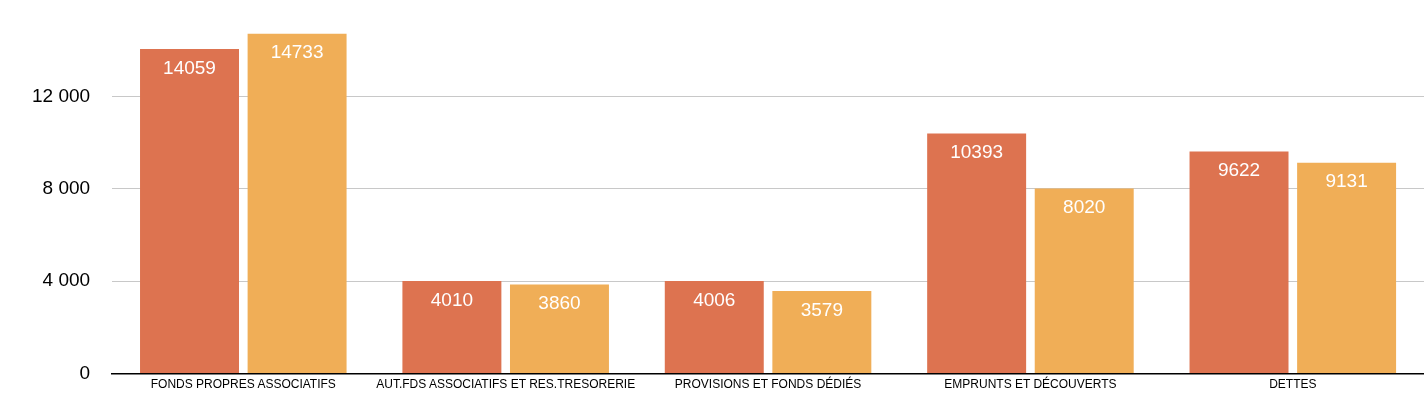 Image resolution: width=1424 pixels, height=407 pixels. What do you see at coordinates (714, 299) in the screenshot?
I see `data-label: 4006` at bounding box center [714, 299].